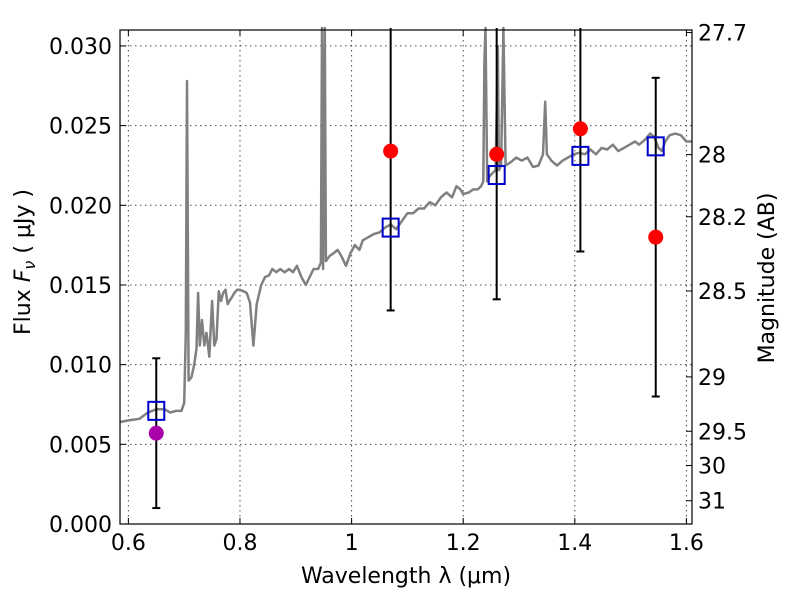  What do you see at coordinates (722, 218) in the screenshot?
I see `y2-tick-label: 28.2` at bounding box center [722, 218].